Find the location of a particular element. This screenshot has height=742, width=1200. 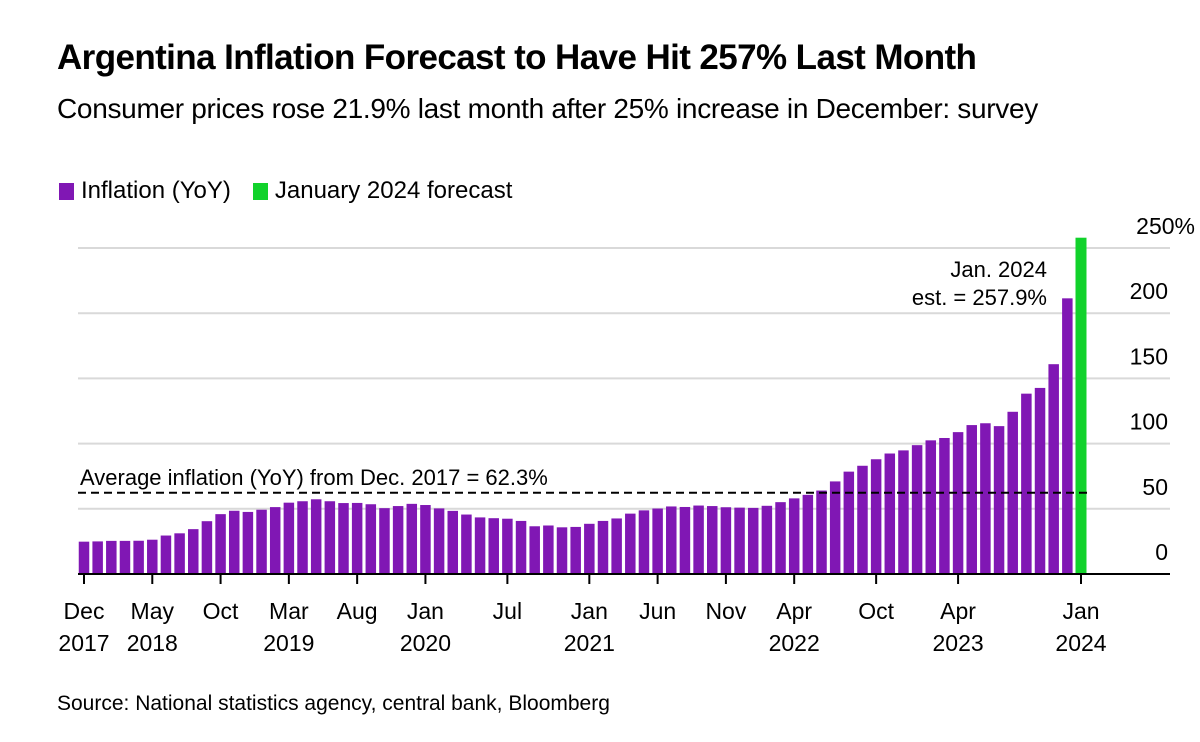

legend-swatch-purple-icon is located at coordinates (66, 191).